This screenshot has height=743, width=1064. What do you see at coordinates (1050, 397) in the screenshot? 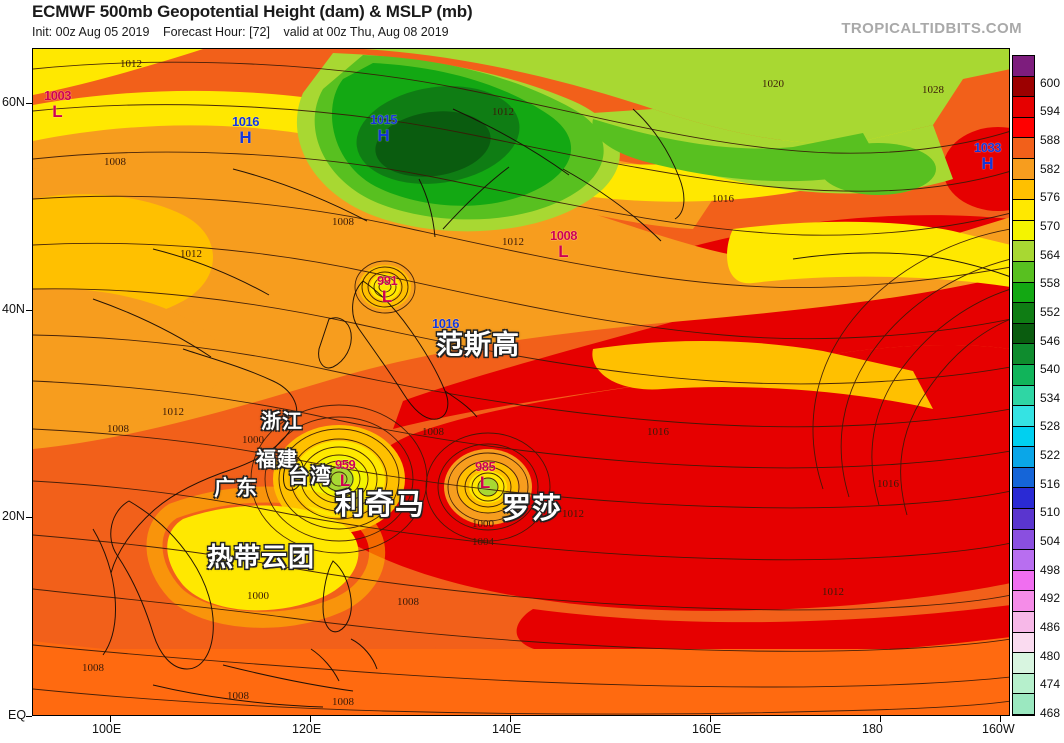
I see `colorbar-tick-label: 534` at bounding box center [1050, 397].